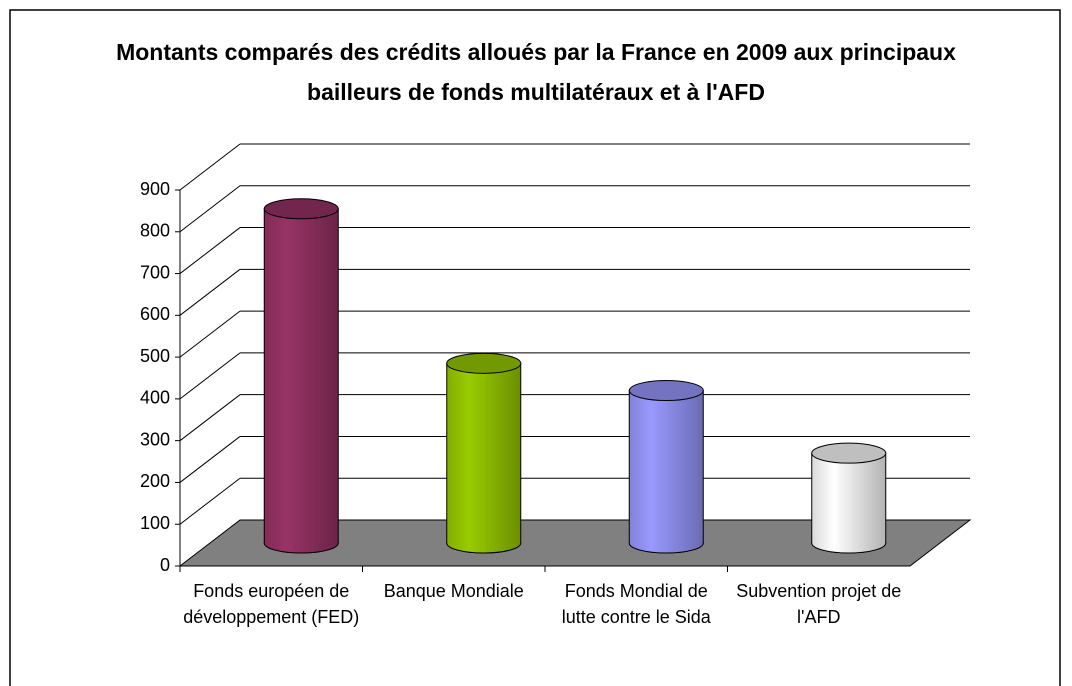 The width and height of the screenshot is (1072, 686). What do you see at coordinates (155, 189) in the screenshot?
I see `y-tick-label: 900` at bounding box center [155, 189].